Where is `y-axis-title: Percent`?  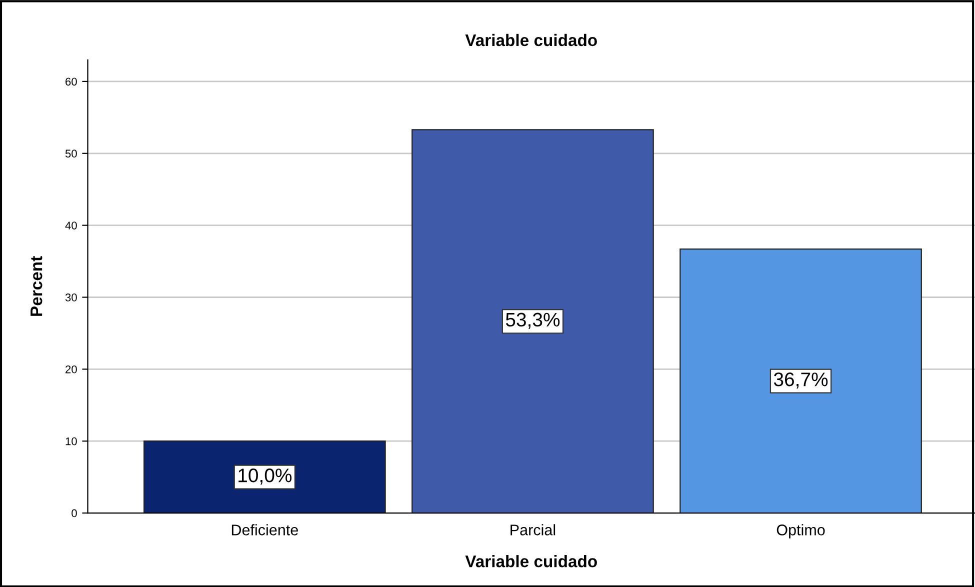
y-axis-title: Percent is located at coordinates (36, 286).